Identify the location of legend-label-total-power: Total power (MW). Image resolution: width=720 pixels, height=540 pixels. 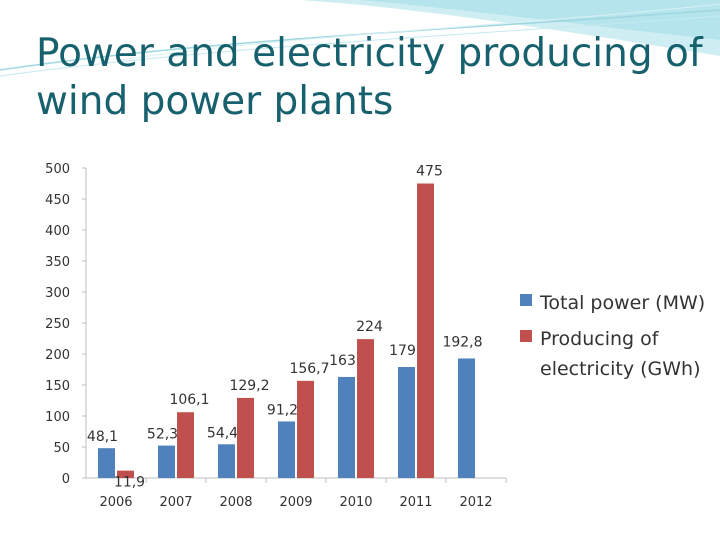
(623, 303).